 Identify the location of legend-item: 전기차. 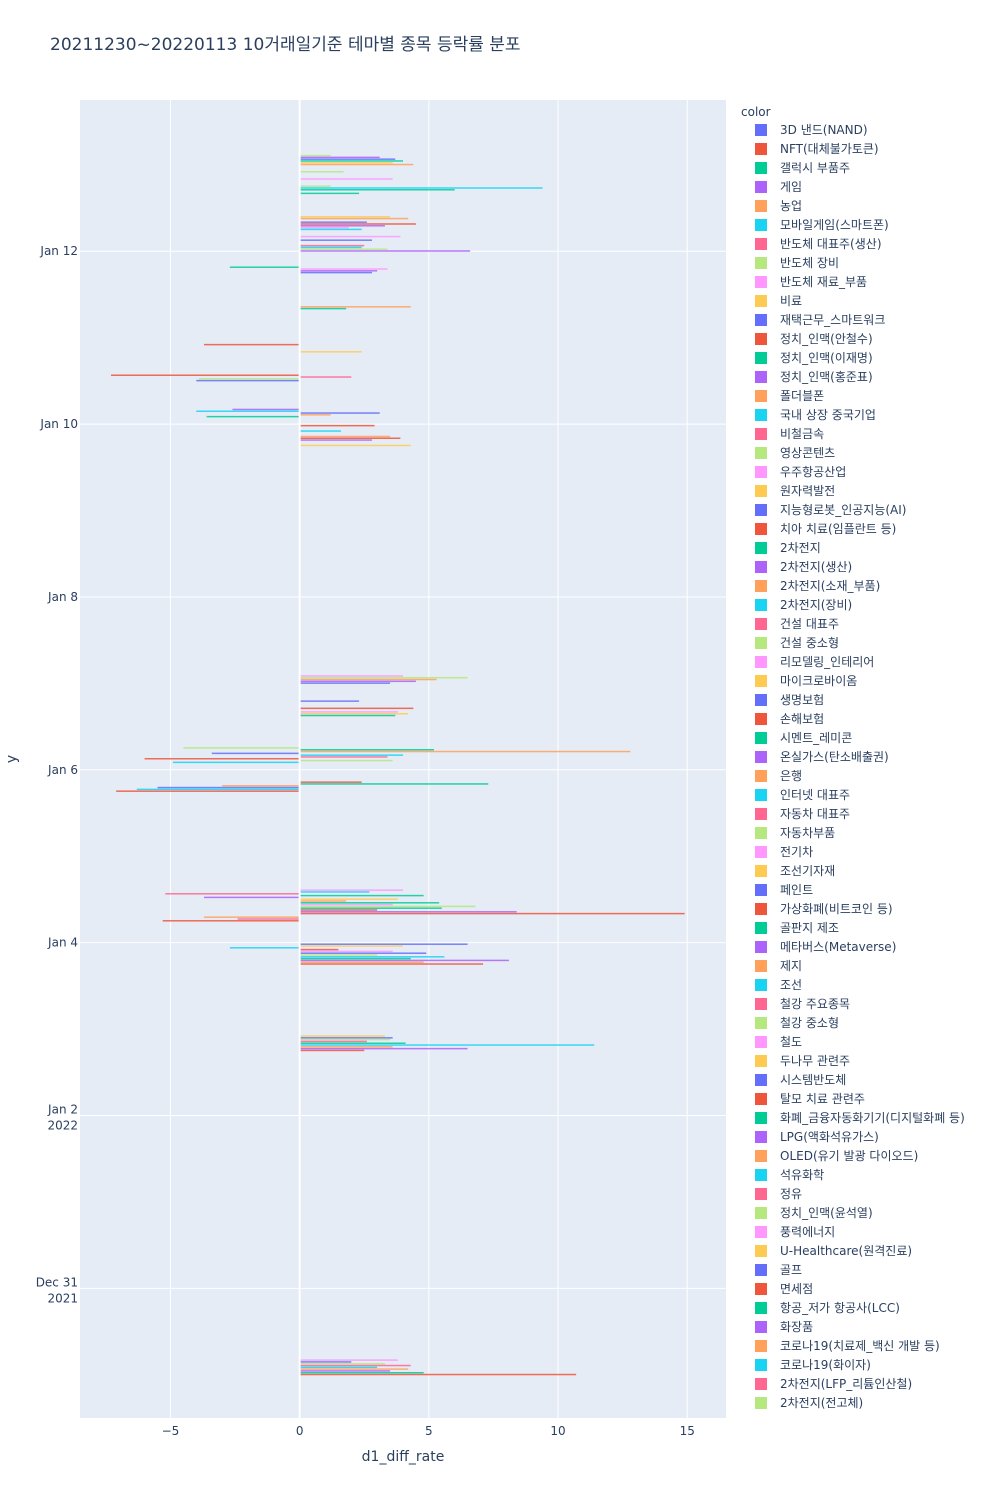
(784, 852).